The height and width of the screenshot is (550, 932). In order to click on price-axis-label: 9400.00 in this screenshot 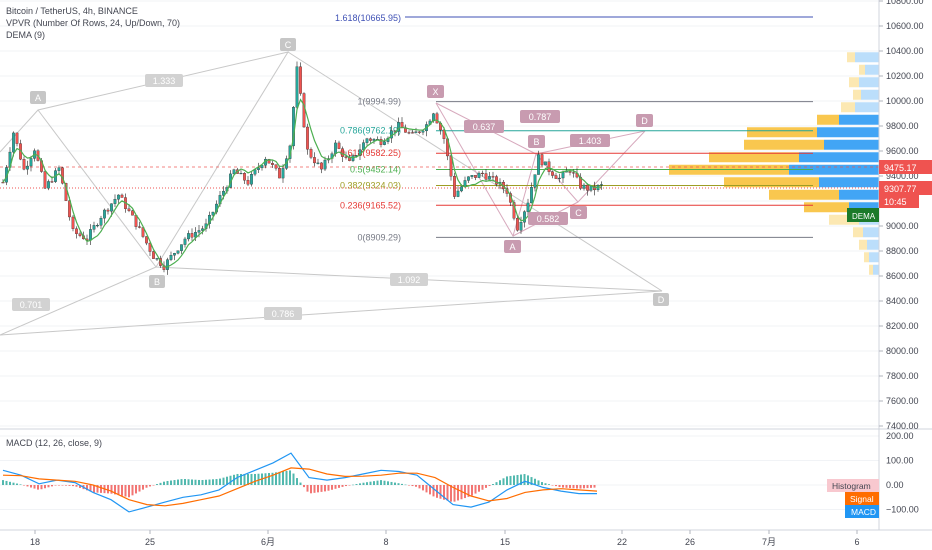, I will do `click(902, 176)`.